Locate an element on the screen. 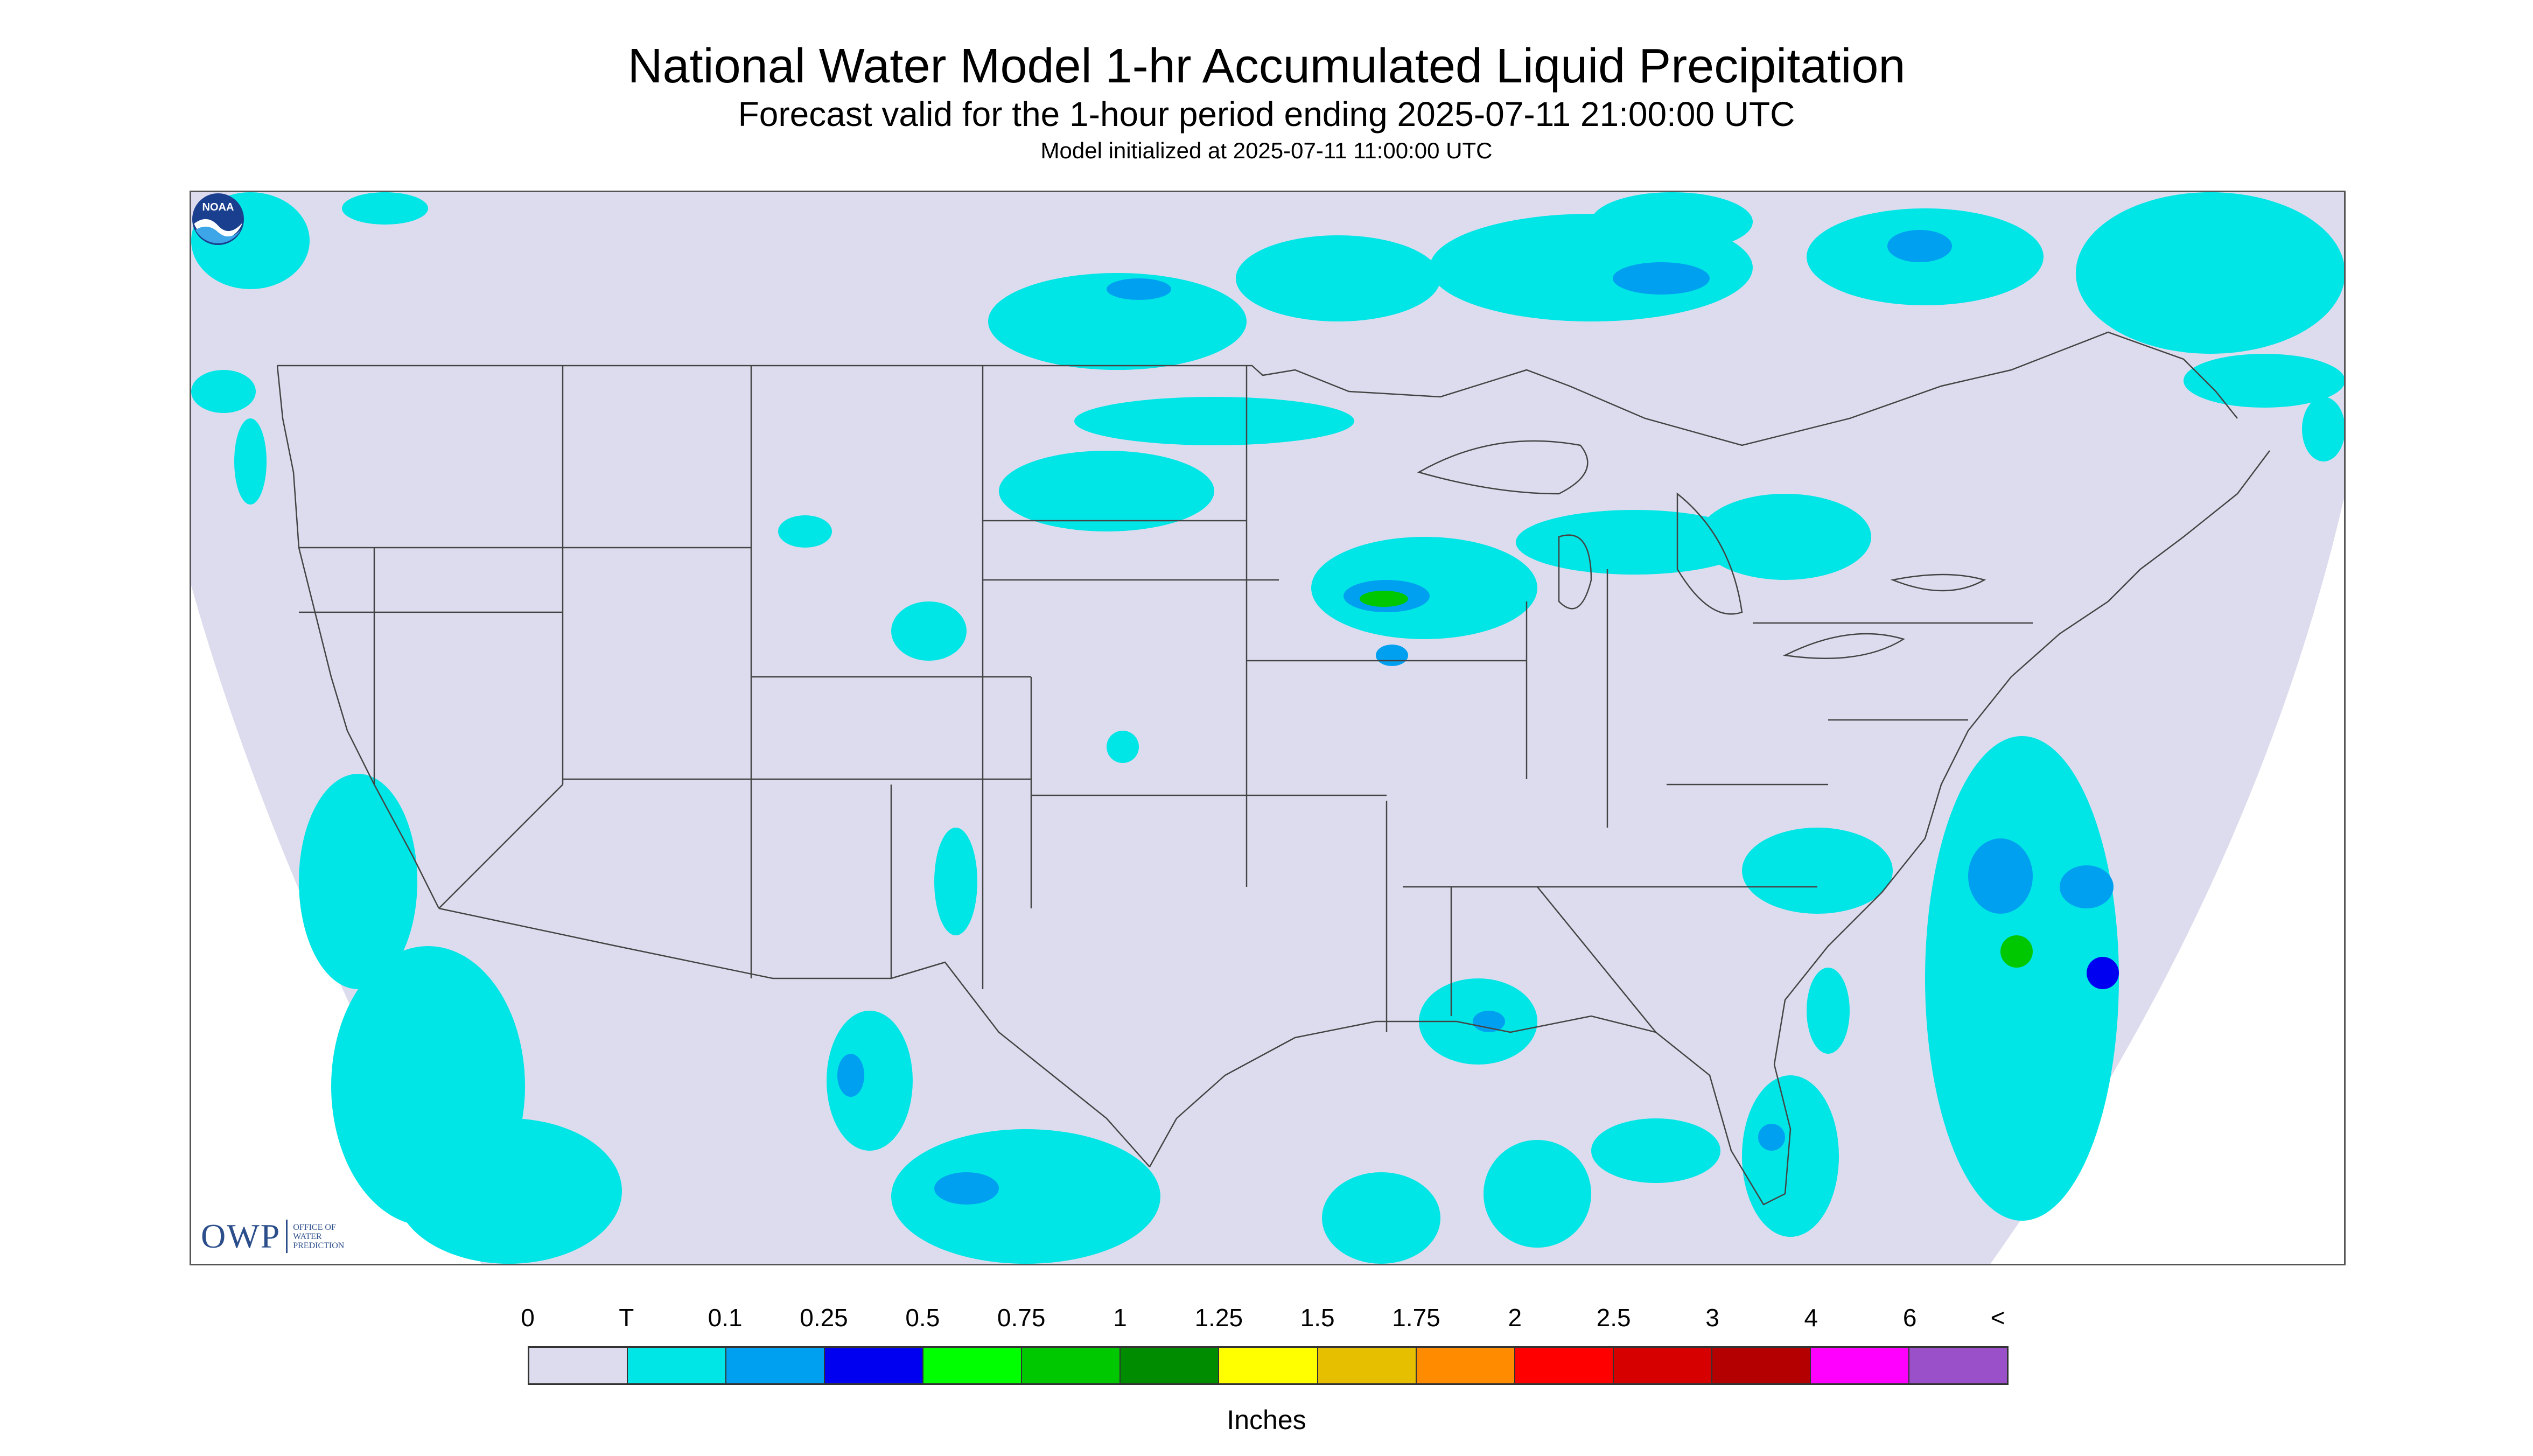  owp-logo-text: OWP is located at coordinates (241, 1236).